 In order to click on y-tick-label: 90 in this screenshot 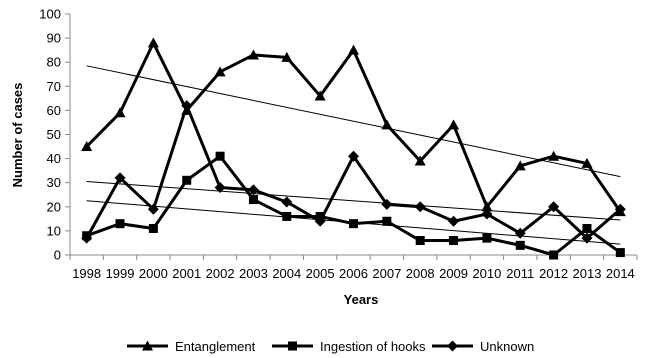, I will do `click(54, 38)`.